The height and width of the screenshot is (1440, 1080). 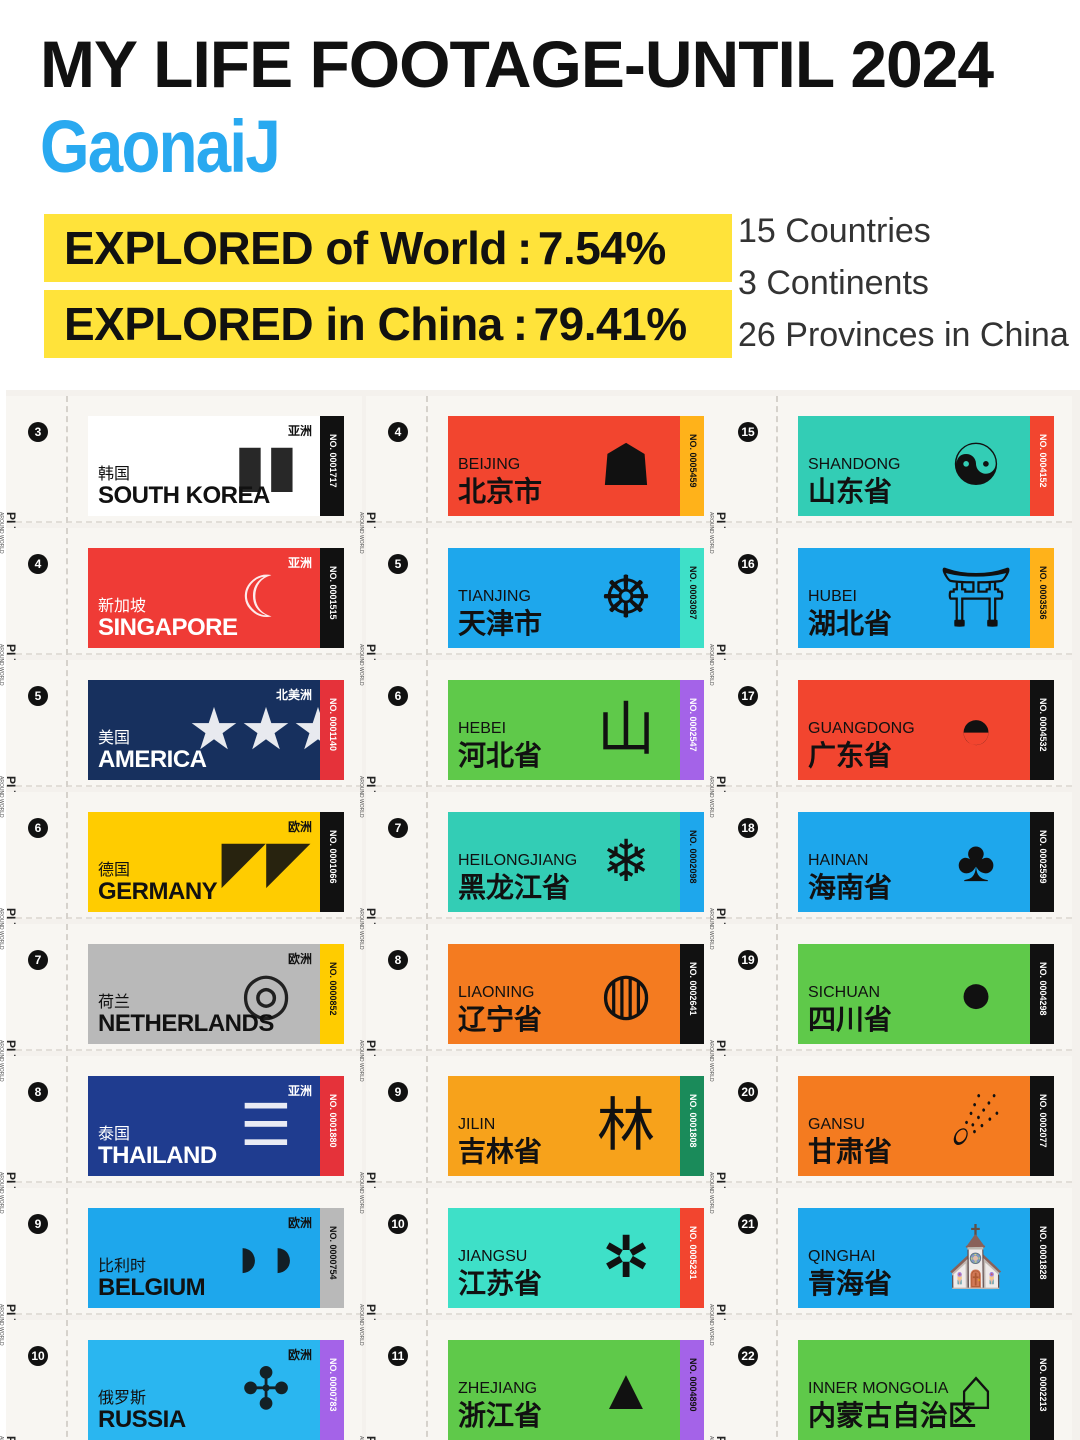 What do you see at coordinates (332, 598) in the screenshot?
I see `ticket-number-strip: NO. 0001515` at bounding box center [332, 598].